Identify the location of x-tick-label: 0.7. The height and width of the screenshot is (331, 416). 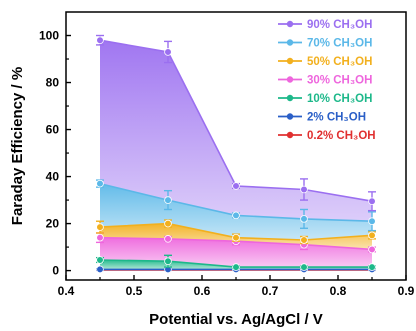
(270, 291).